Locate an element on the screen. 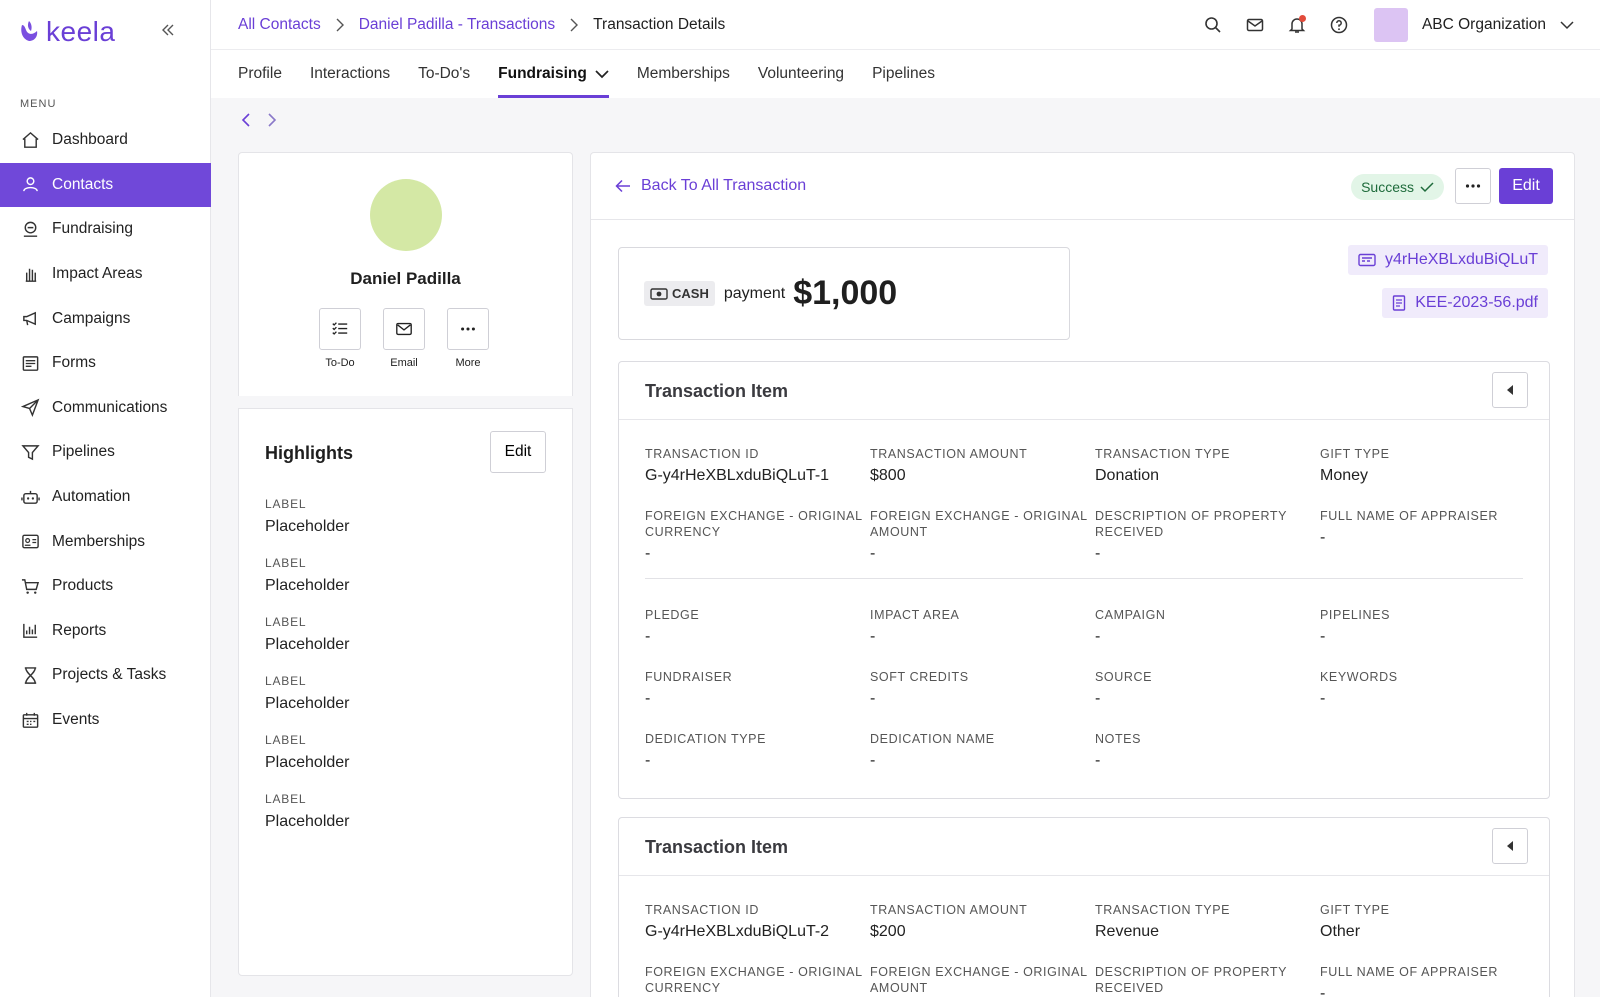 Image resolution: width=1600 pixels, height=997 pixels. sidebar-item-dashboard: Dashboard is located at coordinates (105, 140).